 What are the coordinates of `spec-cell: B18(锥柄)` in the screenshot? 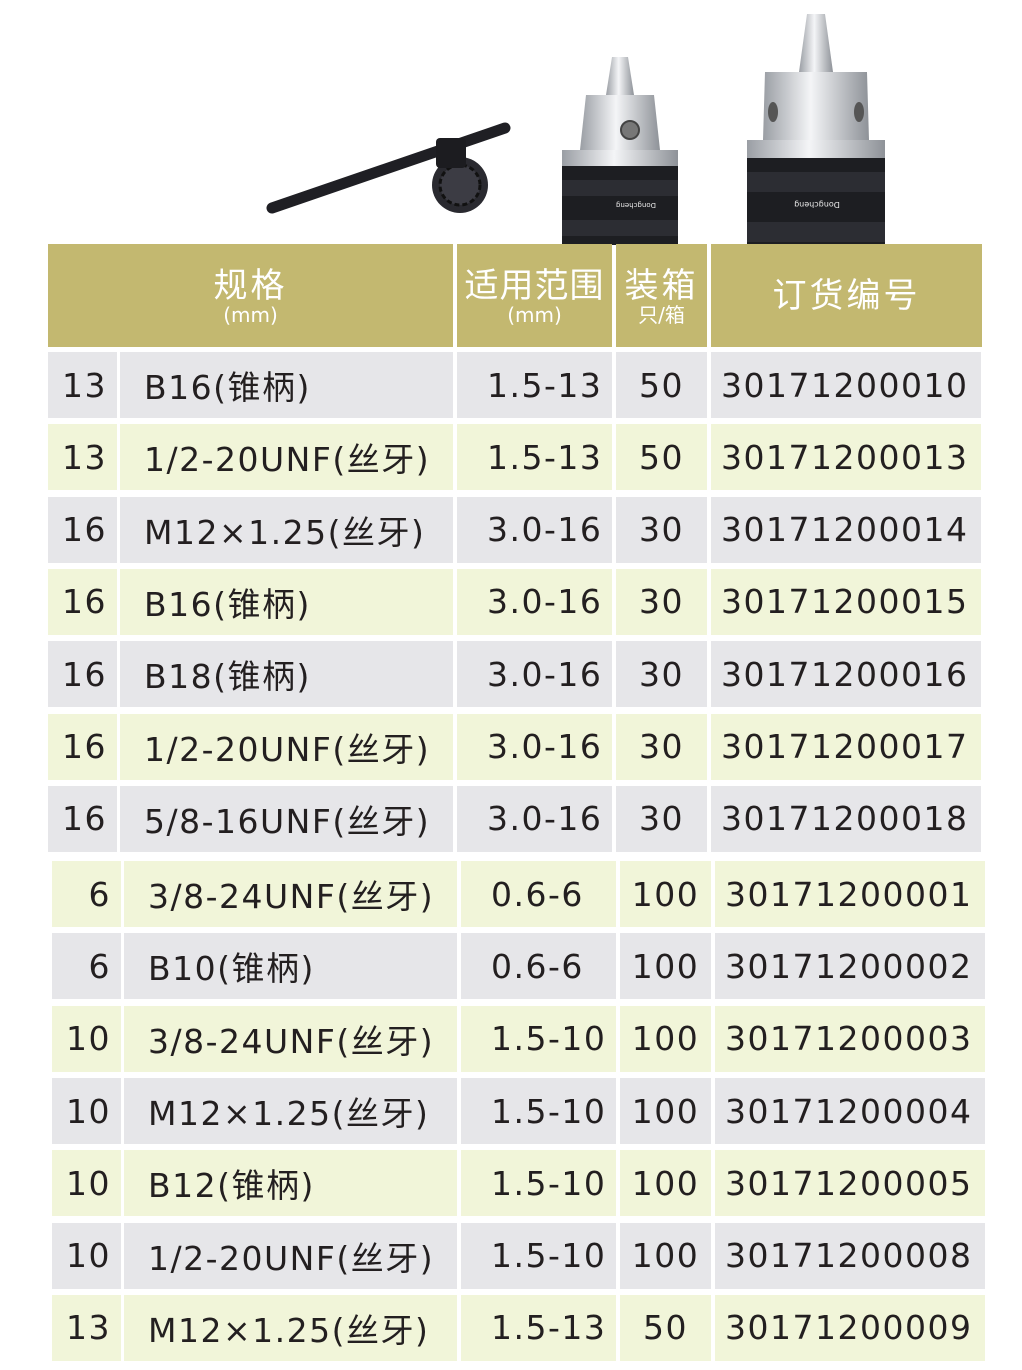 It's located at (286, 674).